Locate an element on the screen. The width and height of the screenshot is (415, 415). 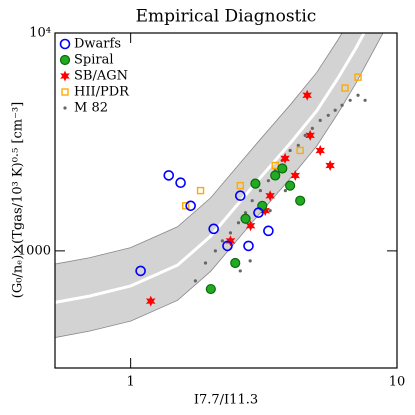
x-tick-label: 1 is located at coordinates (131, 382).